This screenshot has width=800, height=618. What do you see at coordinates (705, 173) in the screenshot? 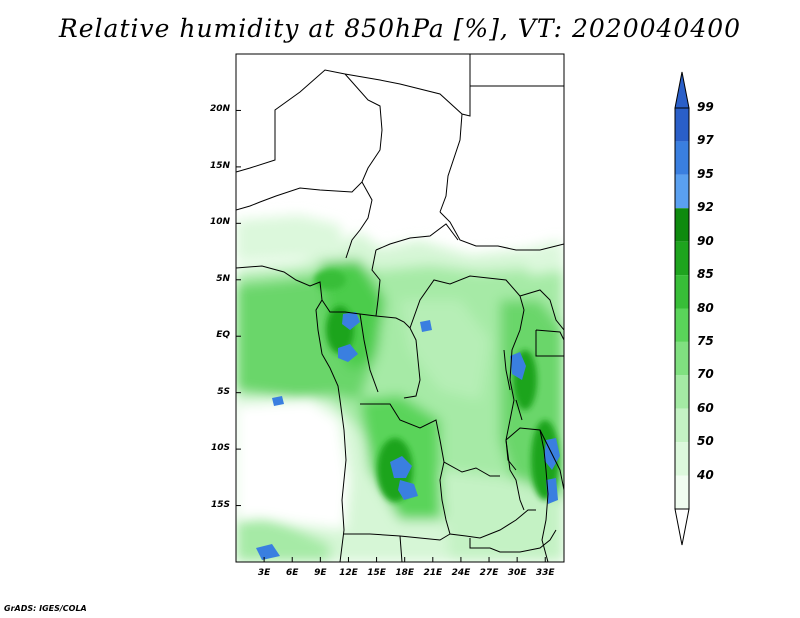
I see `colorbar-label: 95` at bounding box center [705, 173].